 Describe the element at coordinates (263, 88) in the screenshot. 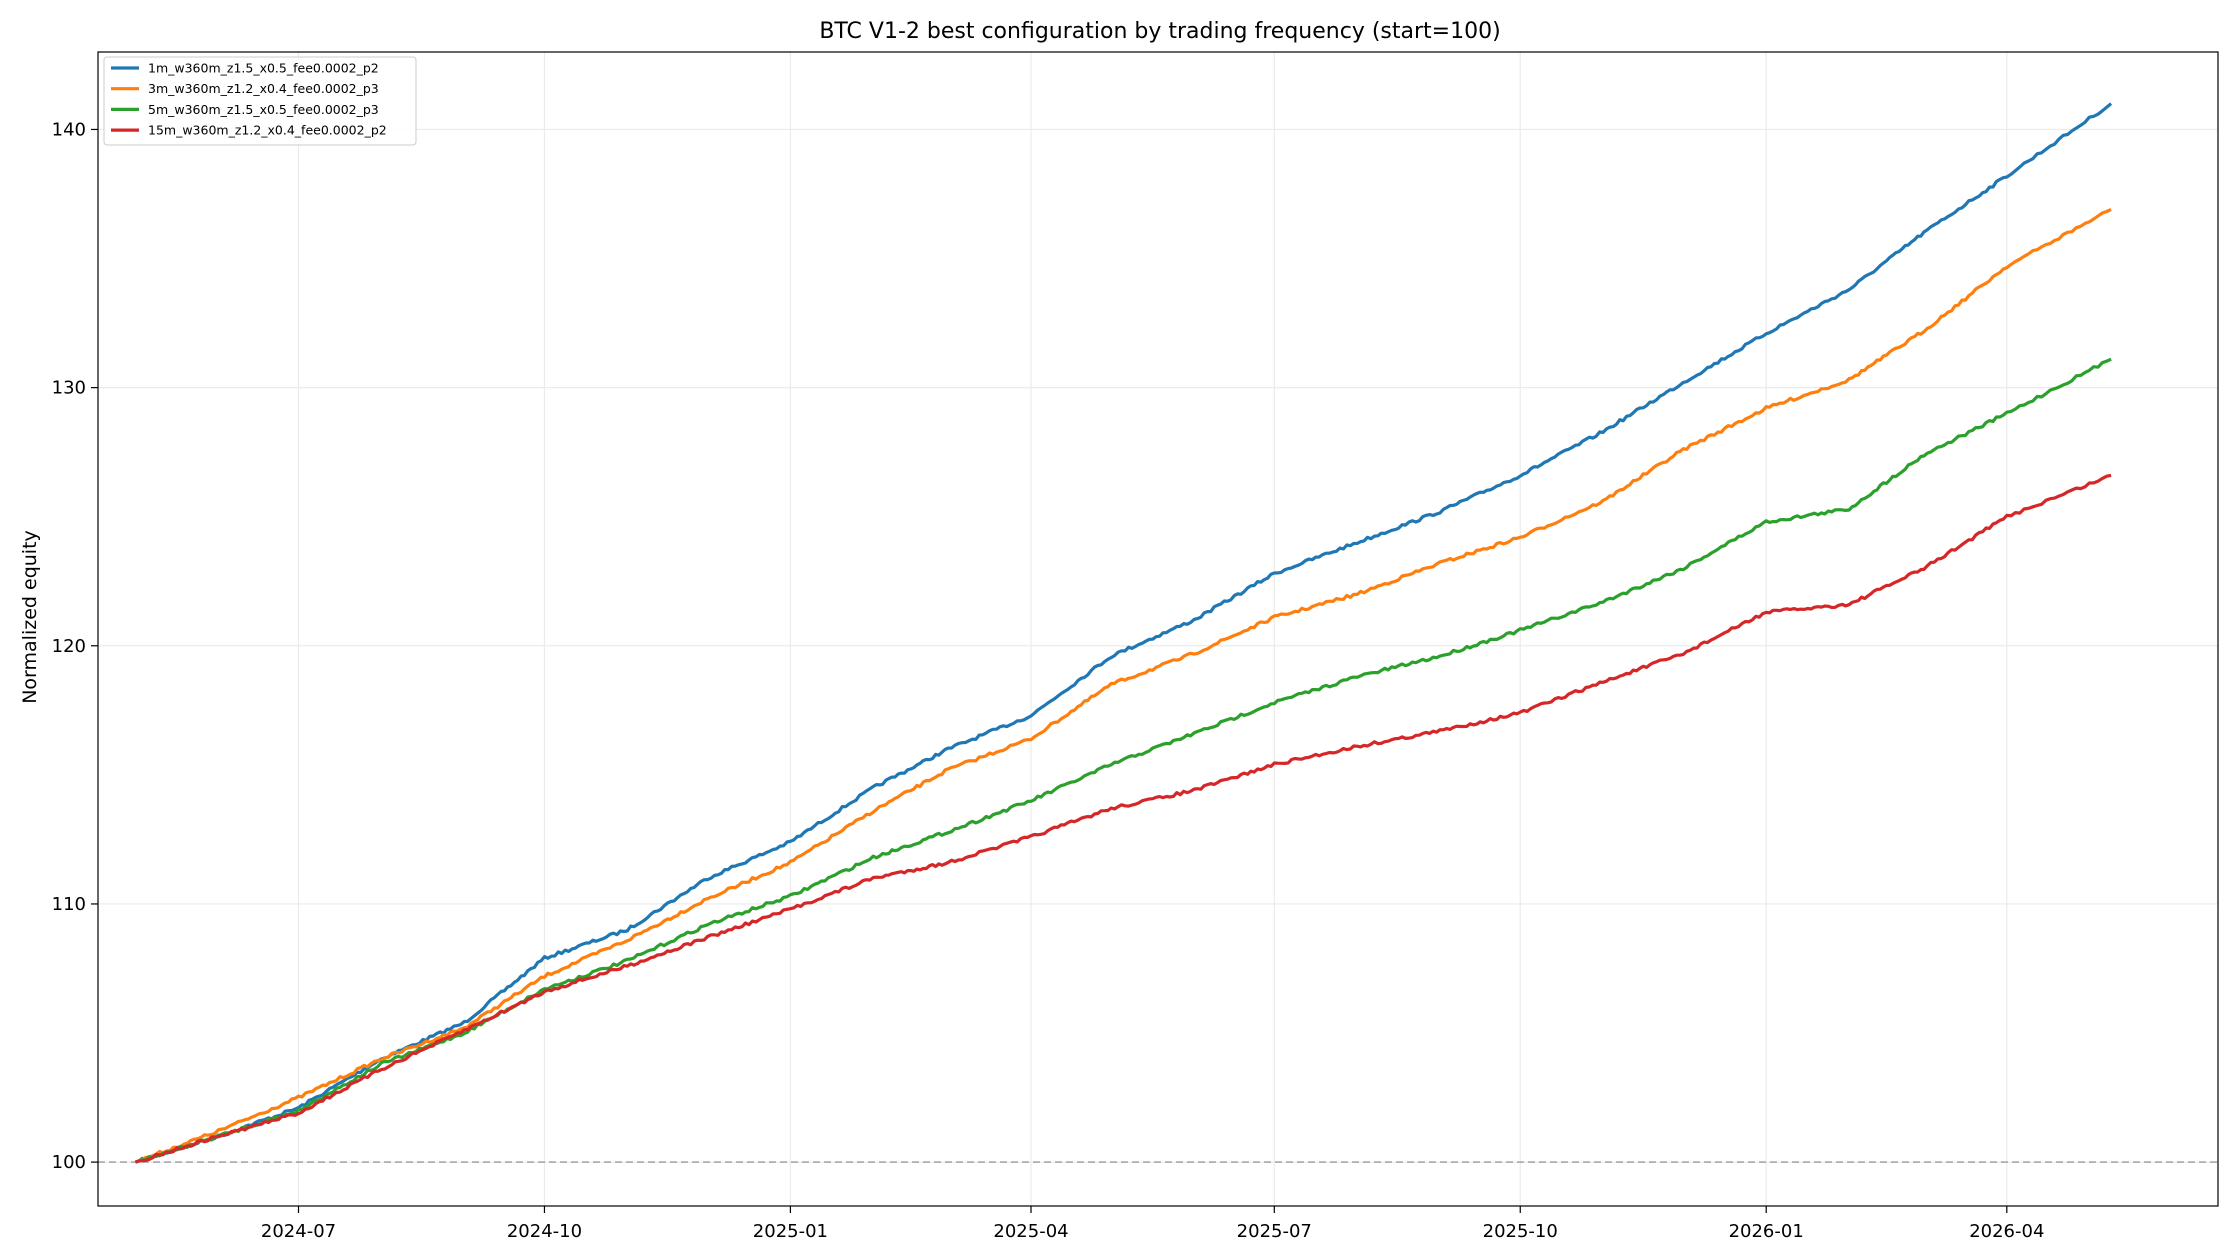

I see `legend-label: 3m_w360m_z1.2_x0.4_fee0.0002_p3` at that location.